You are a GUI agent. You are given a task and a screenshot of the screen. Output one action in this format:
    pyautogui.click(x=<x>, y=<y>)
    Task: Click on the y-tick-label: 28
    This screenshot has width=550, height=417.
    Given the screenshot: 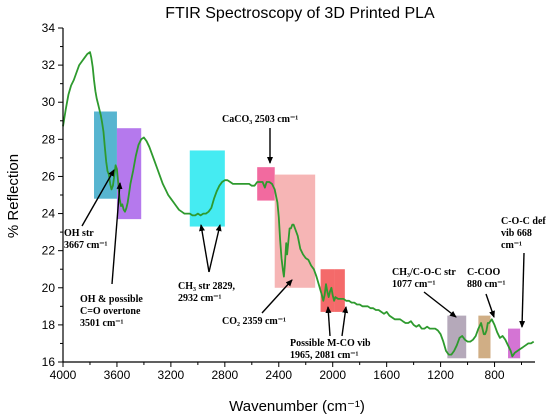 What is the action you would take?
    pyautogui.click(x=49, y=139)
    